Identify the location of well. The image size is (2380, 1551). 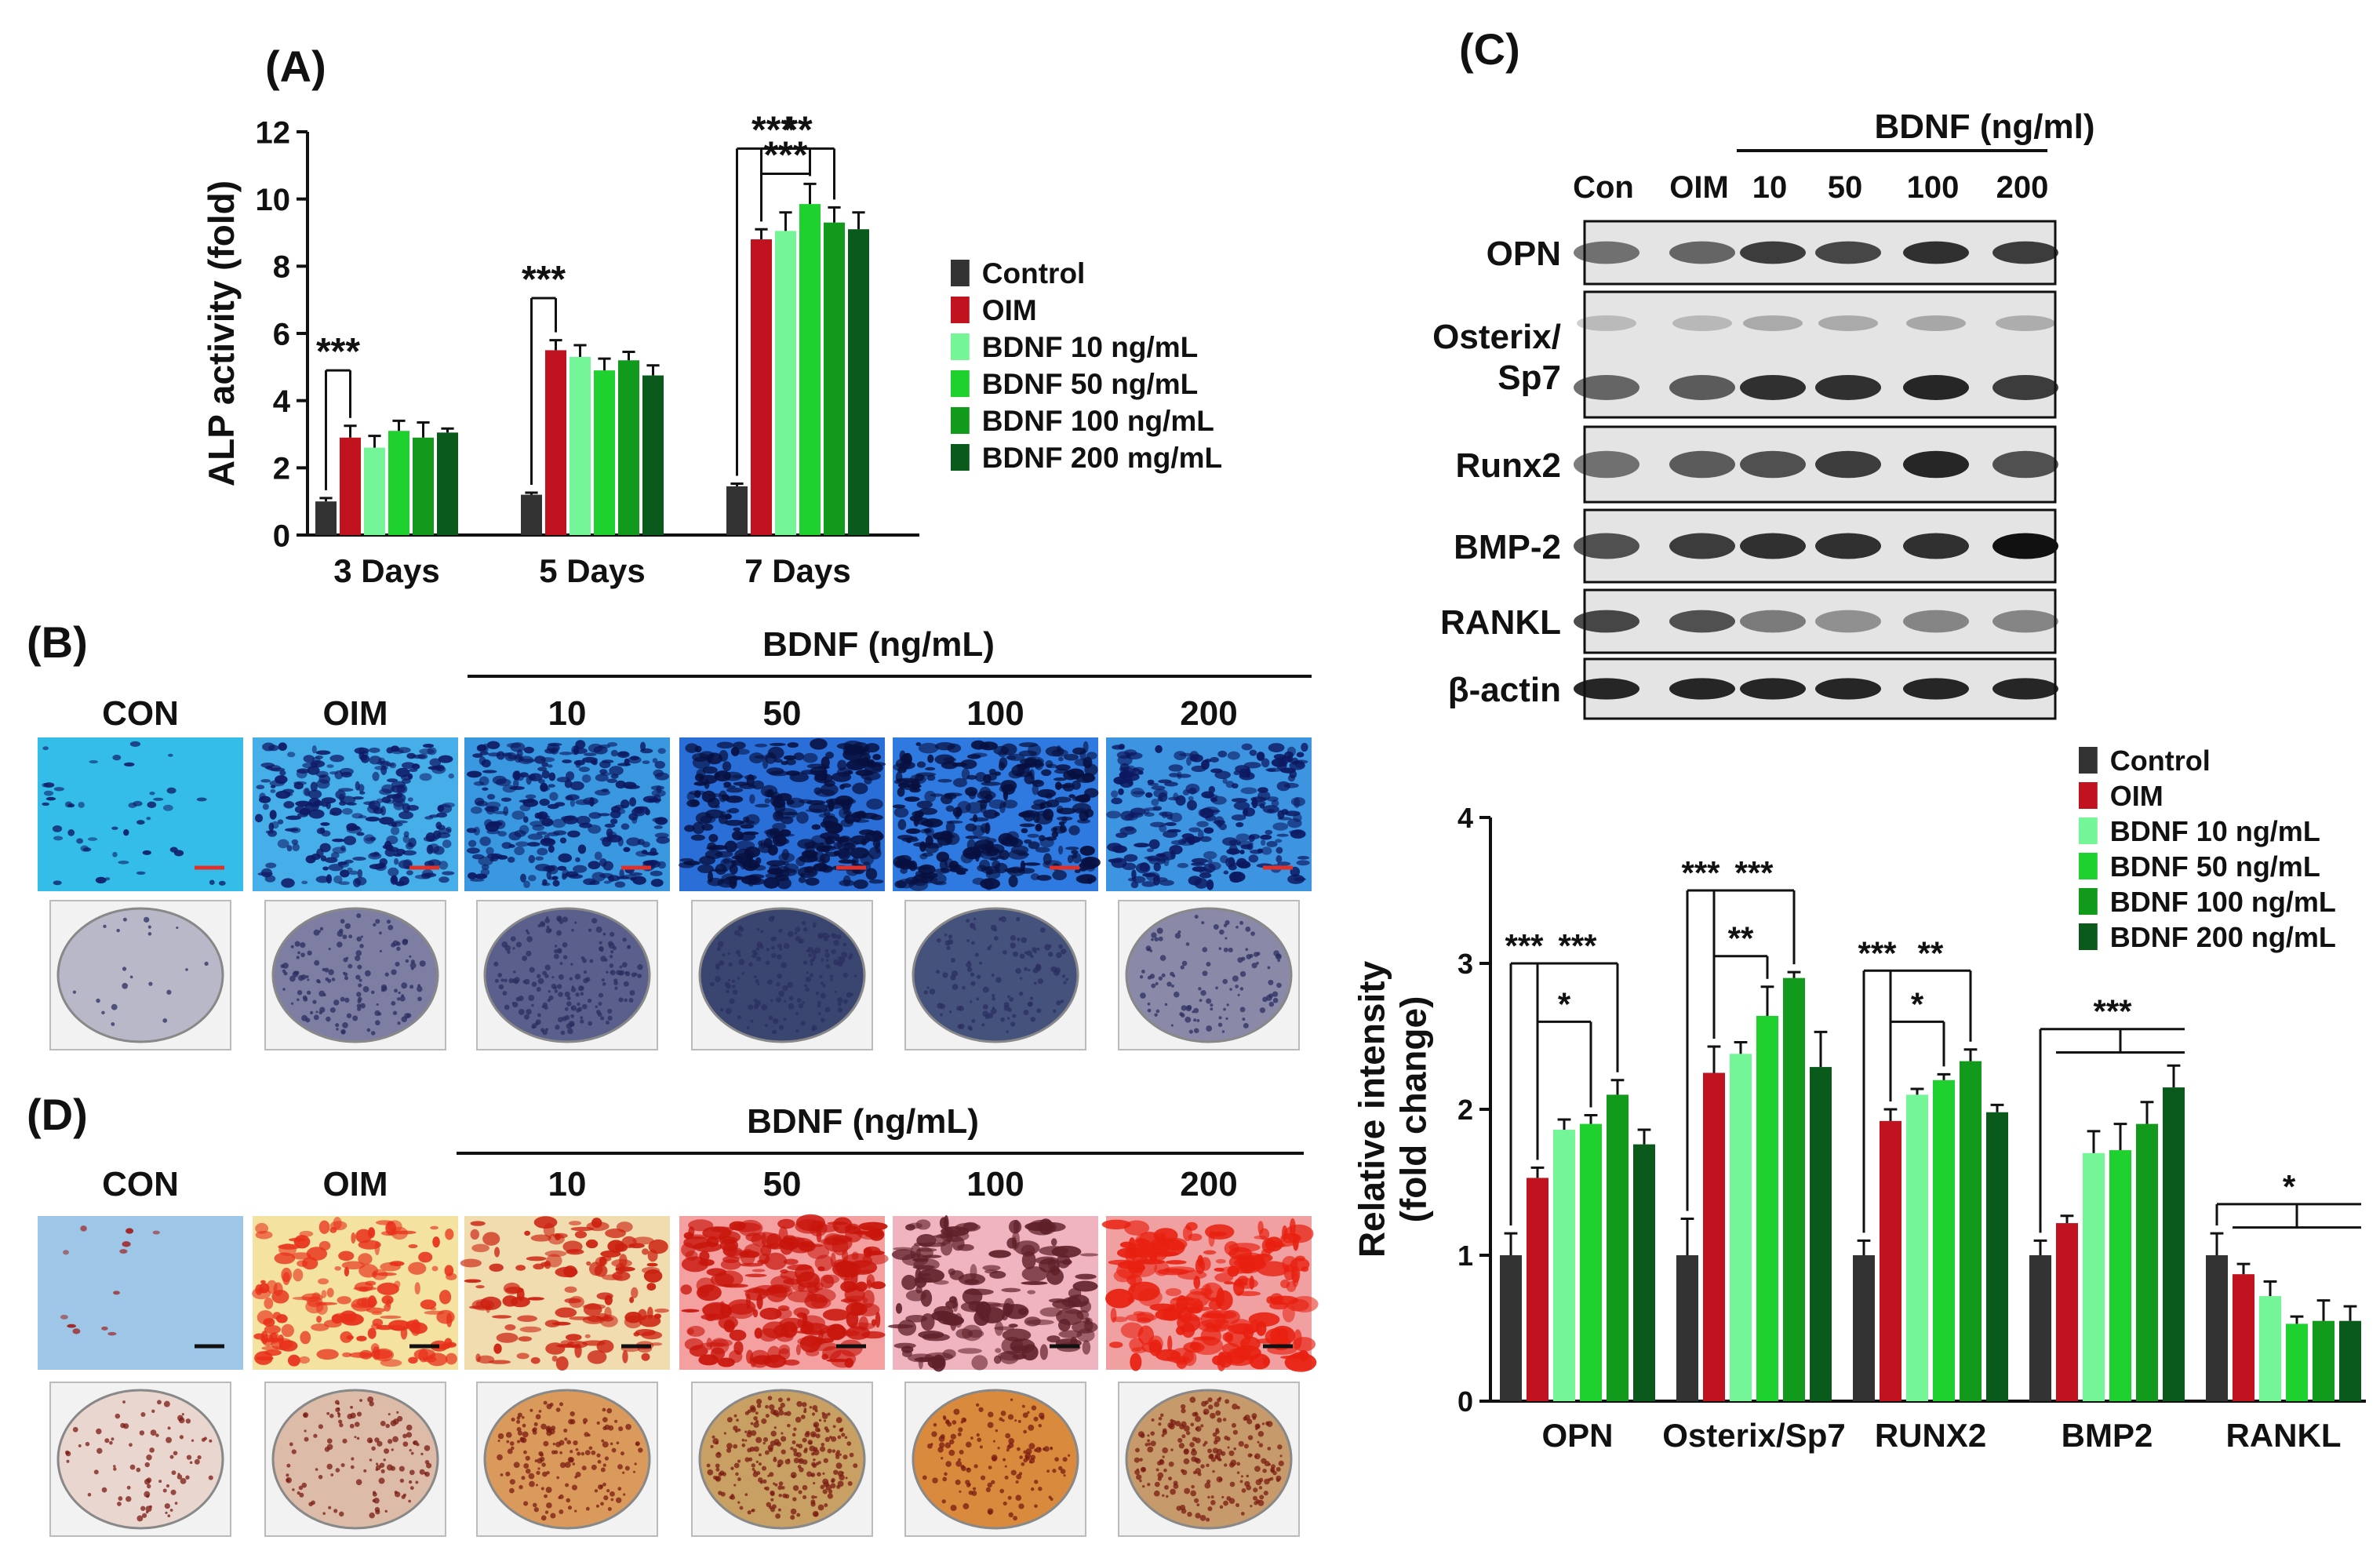
(782, 975).